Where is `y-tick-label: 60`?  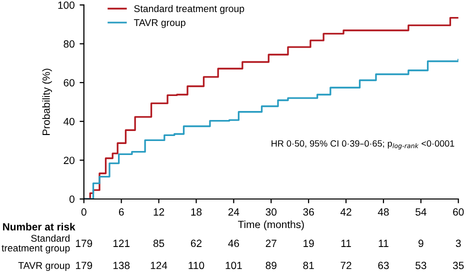 y-tick-label: 60 is located at coordinates (69, 82).